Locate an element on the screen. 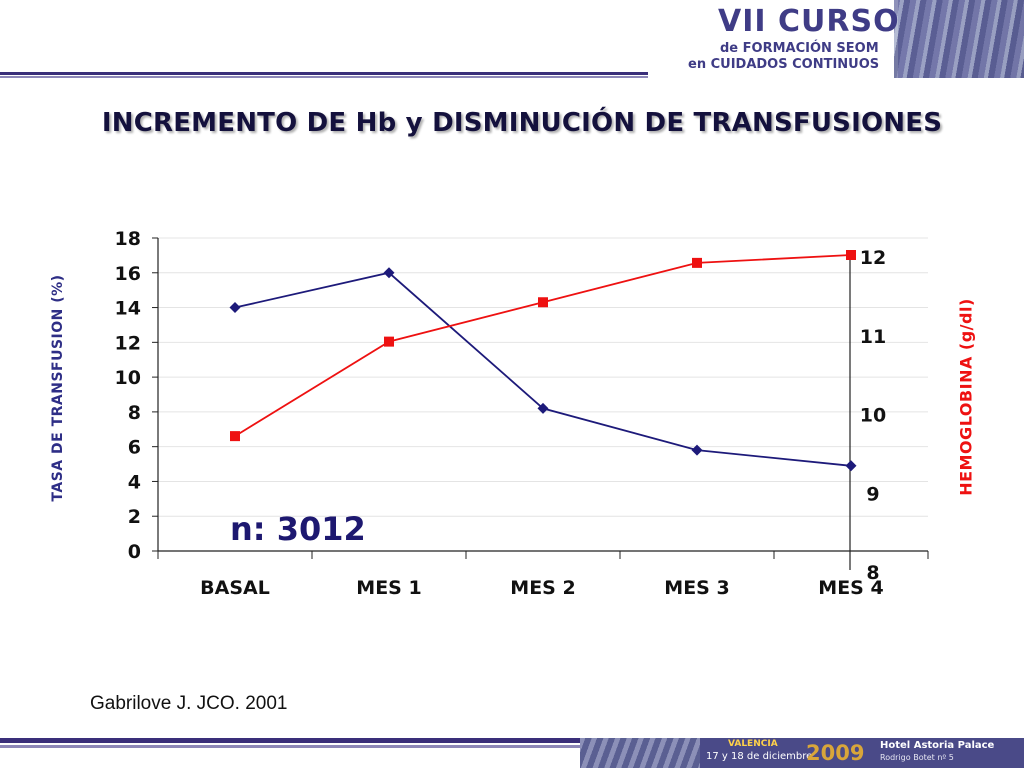 The height and width of the screenshot is (768, 1024). x-tick-label: BASAL is located at coordinates (235, 588).